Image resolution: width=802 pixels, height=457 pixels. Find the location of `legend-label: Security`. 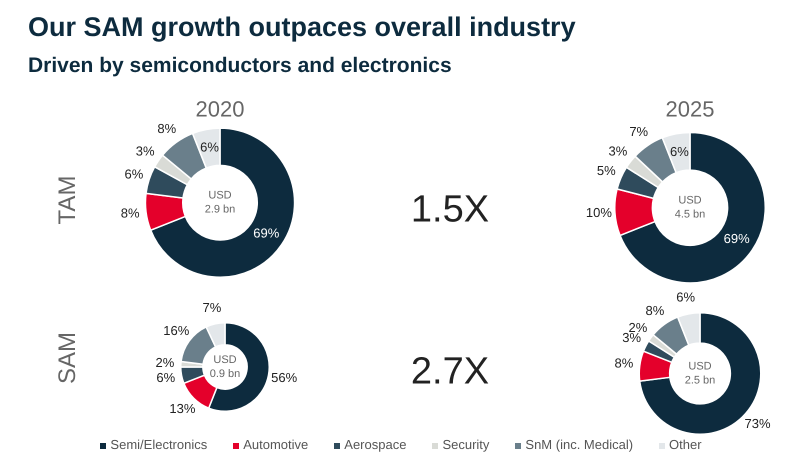

legend-label: Security is located at coordinates (466, 444).